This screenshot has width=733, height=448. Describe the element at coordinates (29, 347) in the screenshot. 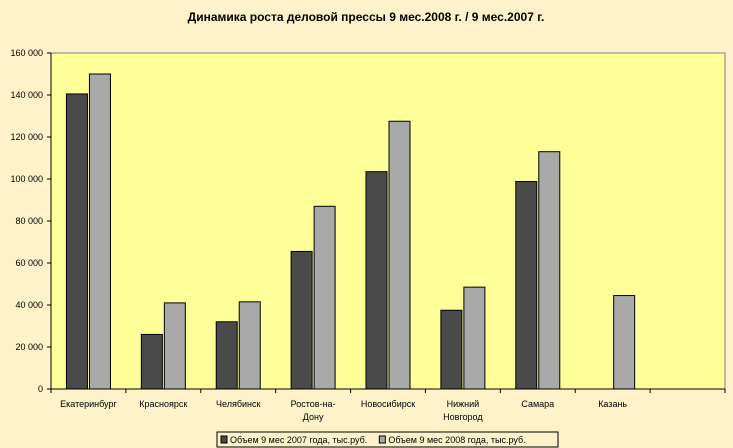

I see `y-tick-label: 20 000` at that location.